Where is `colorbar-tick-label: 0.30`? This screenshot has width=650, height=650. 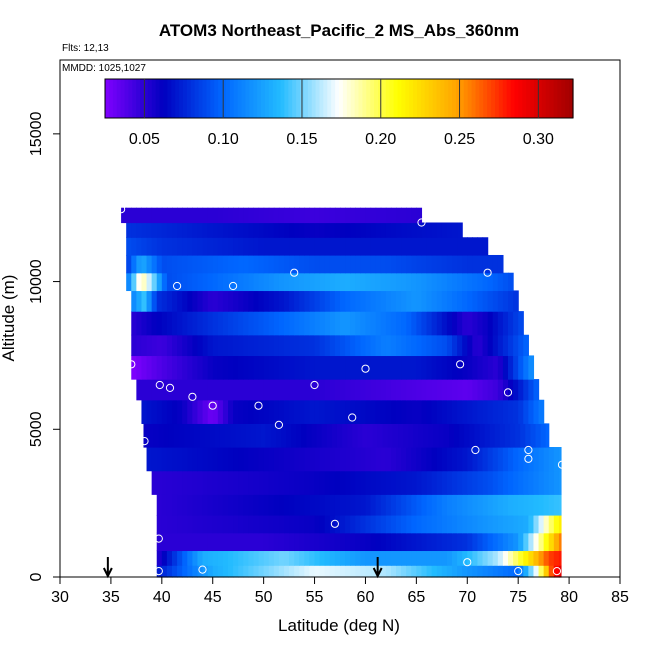
colorbar-tick-label: 0.30 is located at coordinates (538, 139).